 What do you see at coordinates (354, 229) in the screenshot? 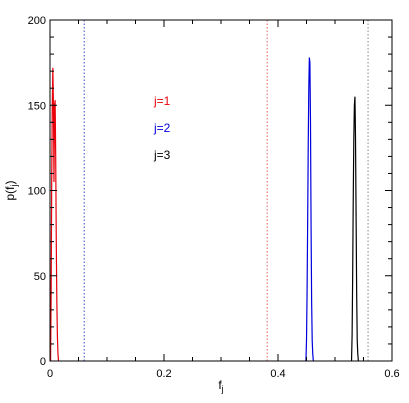
I see `series-line-j3` at bounding box center [354, 229].